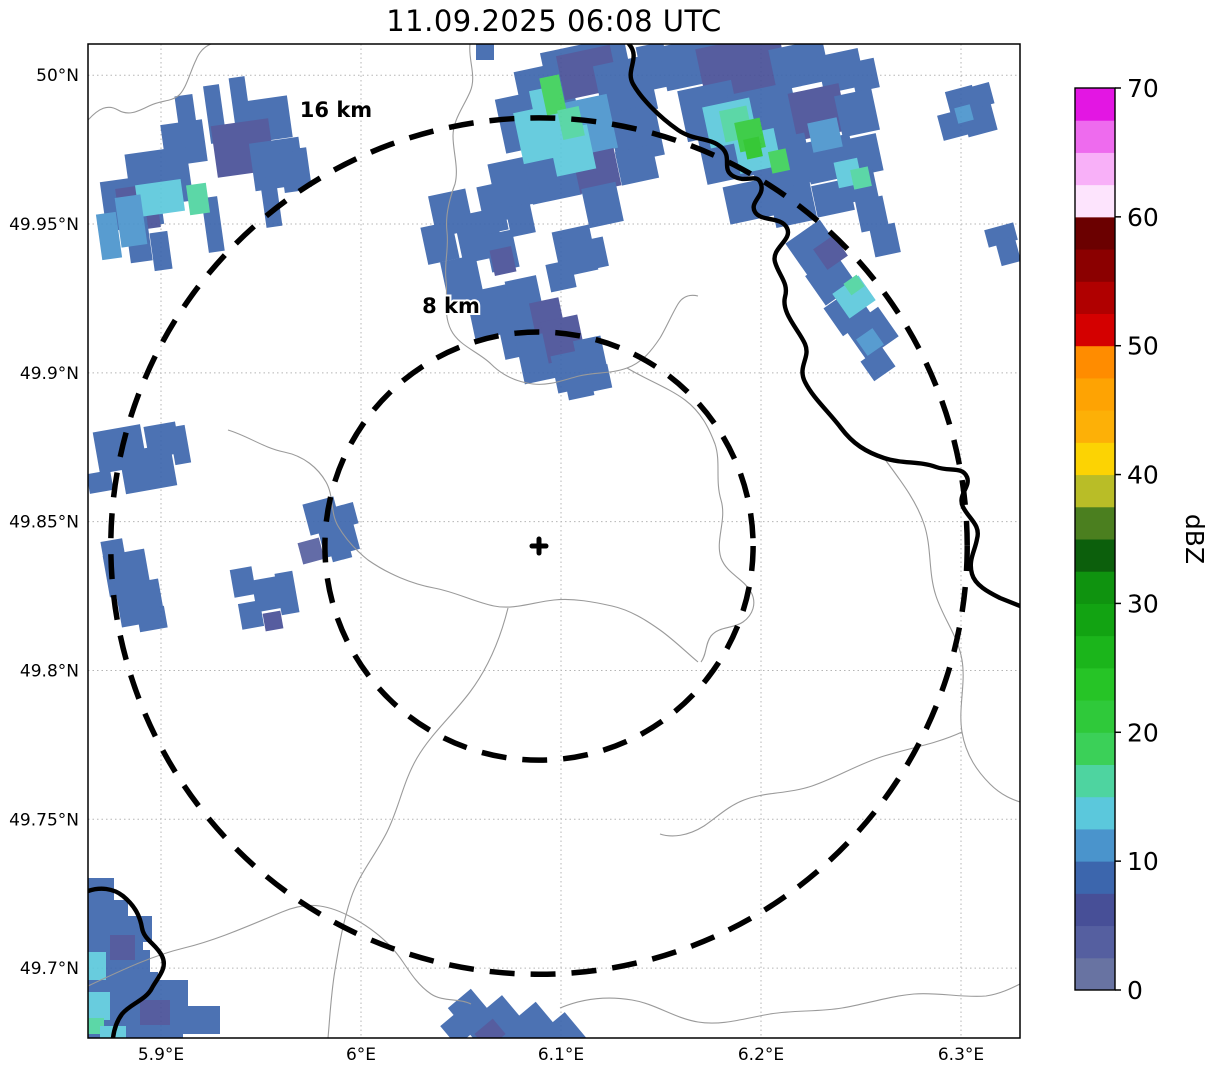  I want to click on colorbar-tick-label: 70, so click(1143, 88).